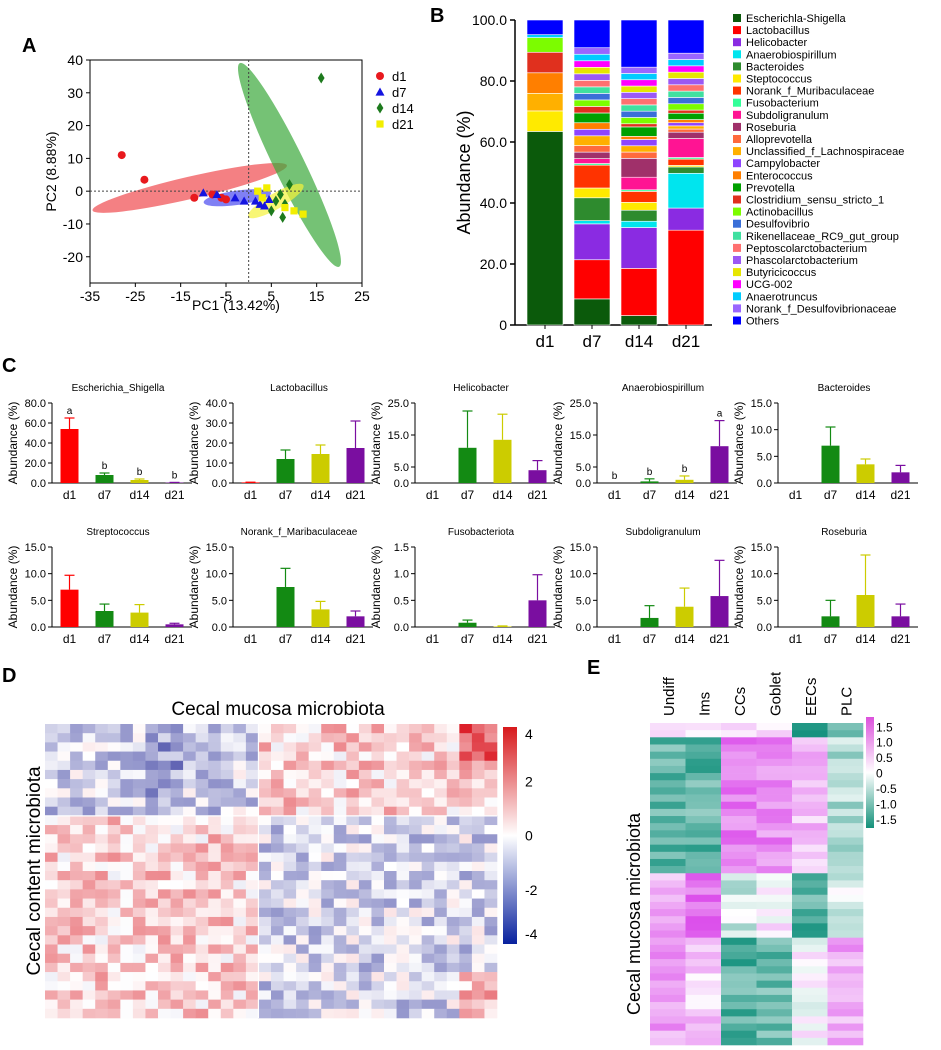 The height and width of the screenshot is (1050, 941). What do you see at coordinates (791, 55) in the screenshot?
I see `legend-label: Anaerobiospirillum` at bounding box center [791, 55].